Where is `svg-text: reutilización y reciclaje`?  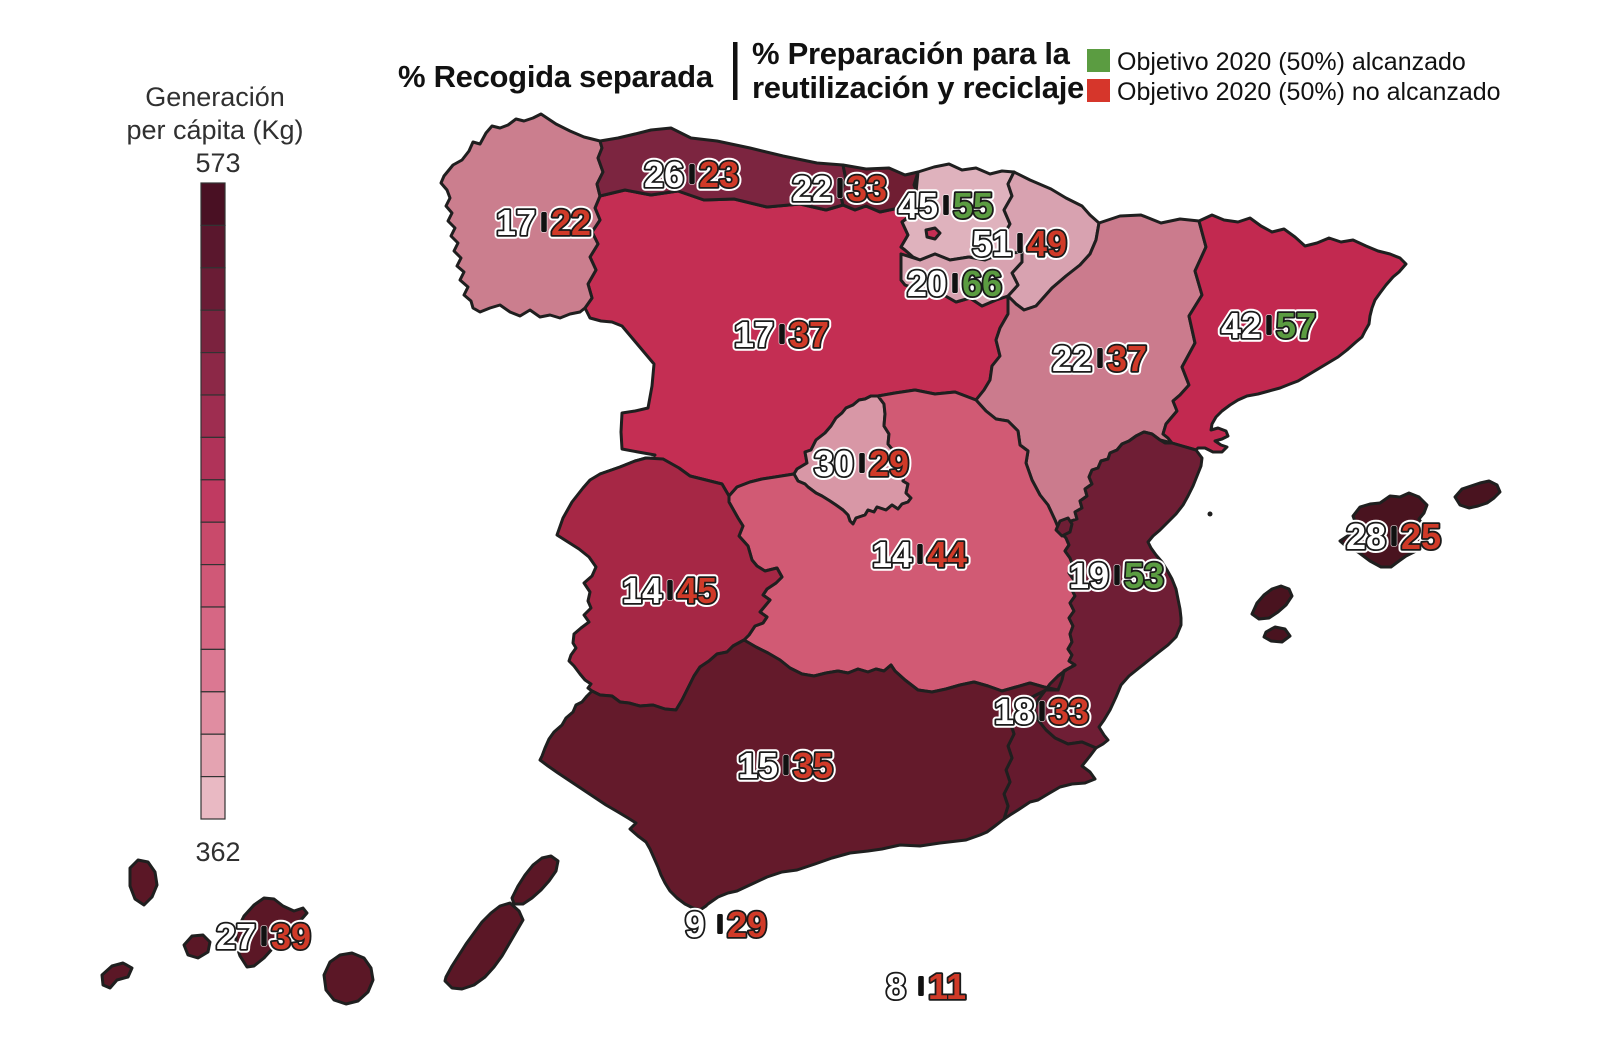 svg-text: reutilización y reciclaje is located at coordinates (918, 87).